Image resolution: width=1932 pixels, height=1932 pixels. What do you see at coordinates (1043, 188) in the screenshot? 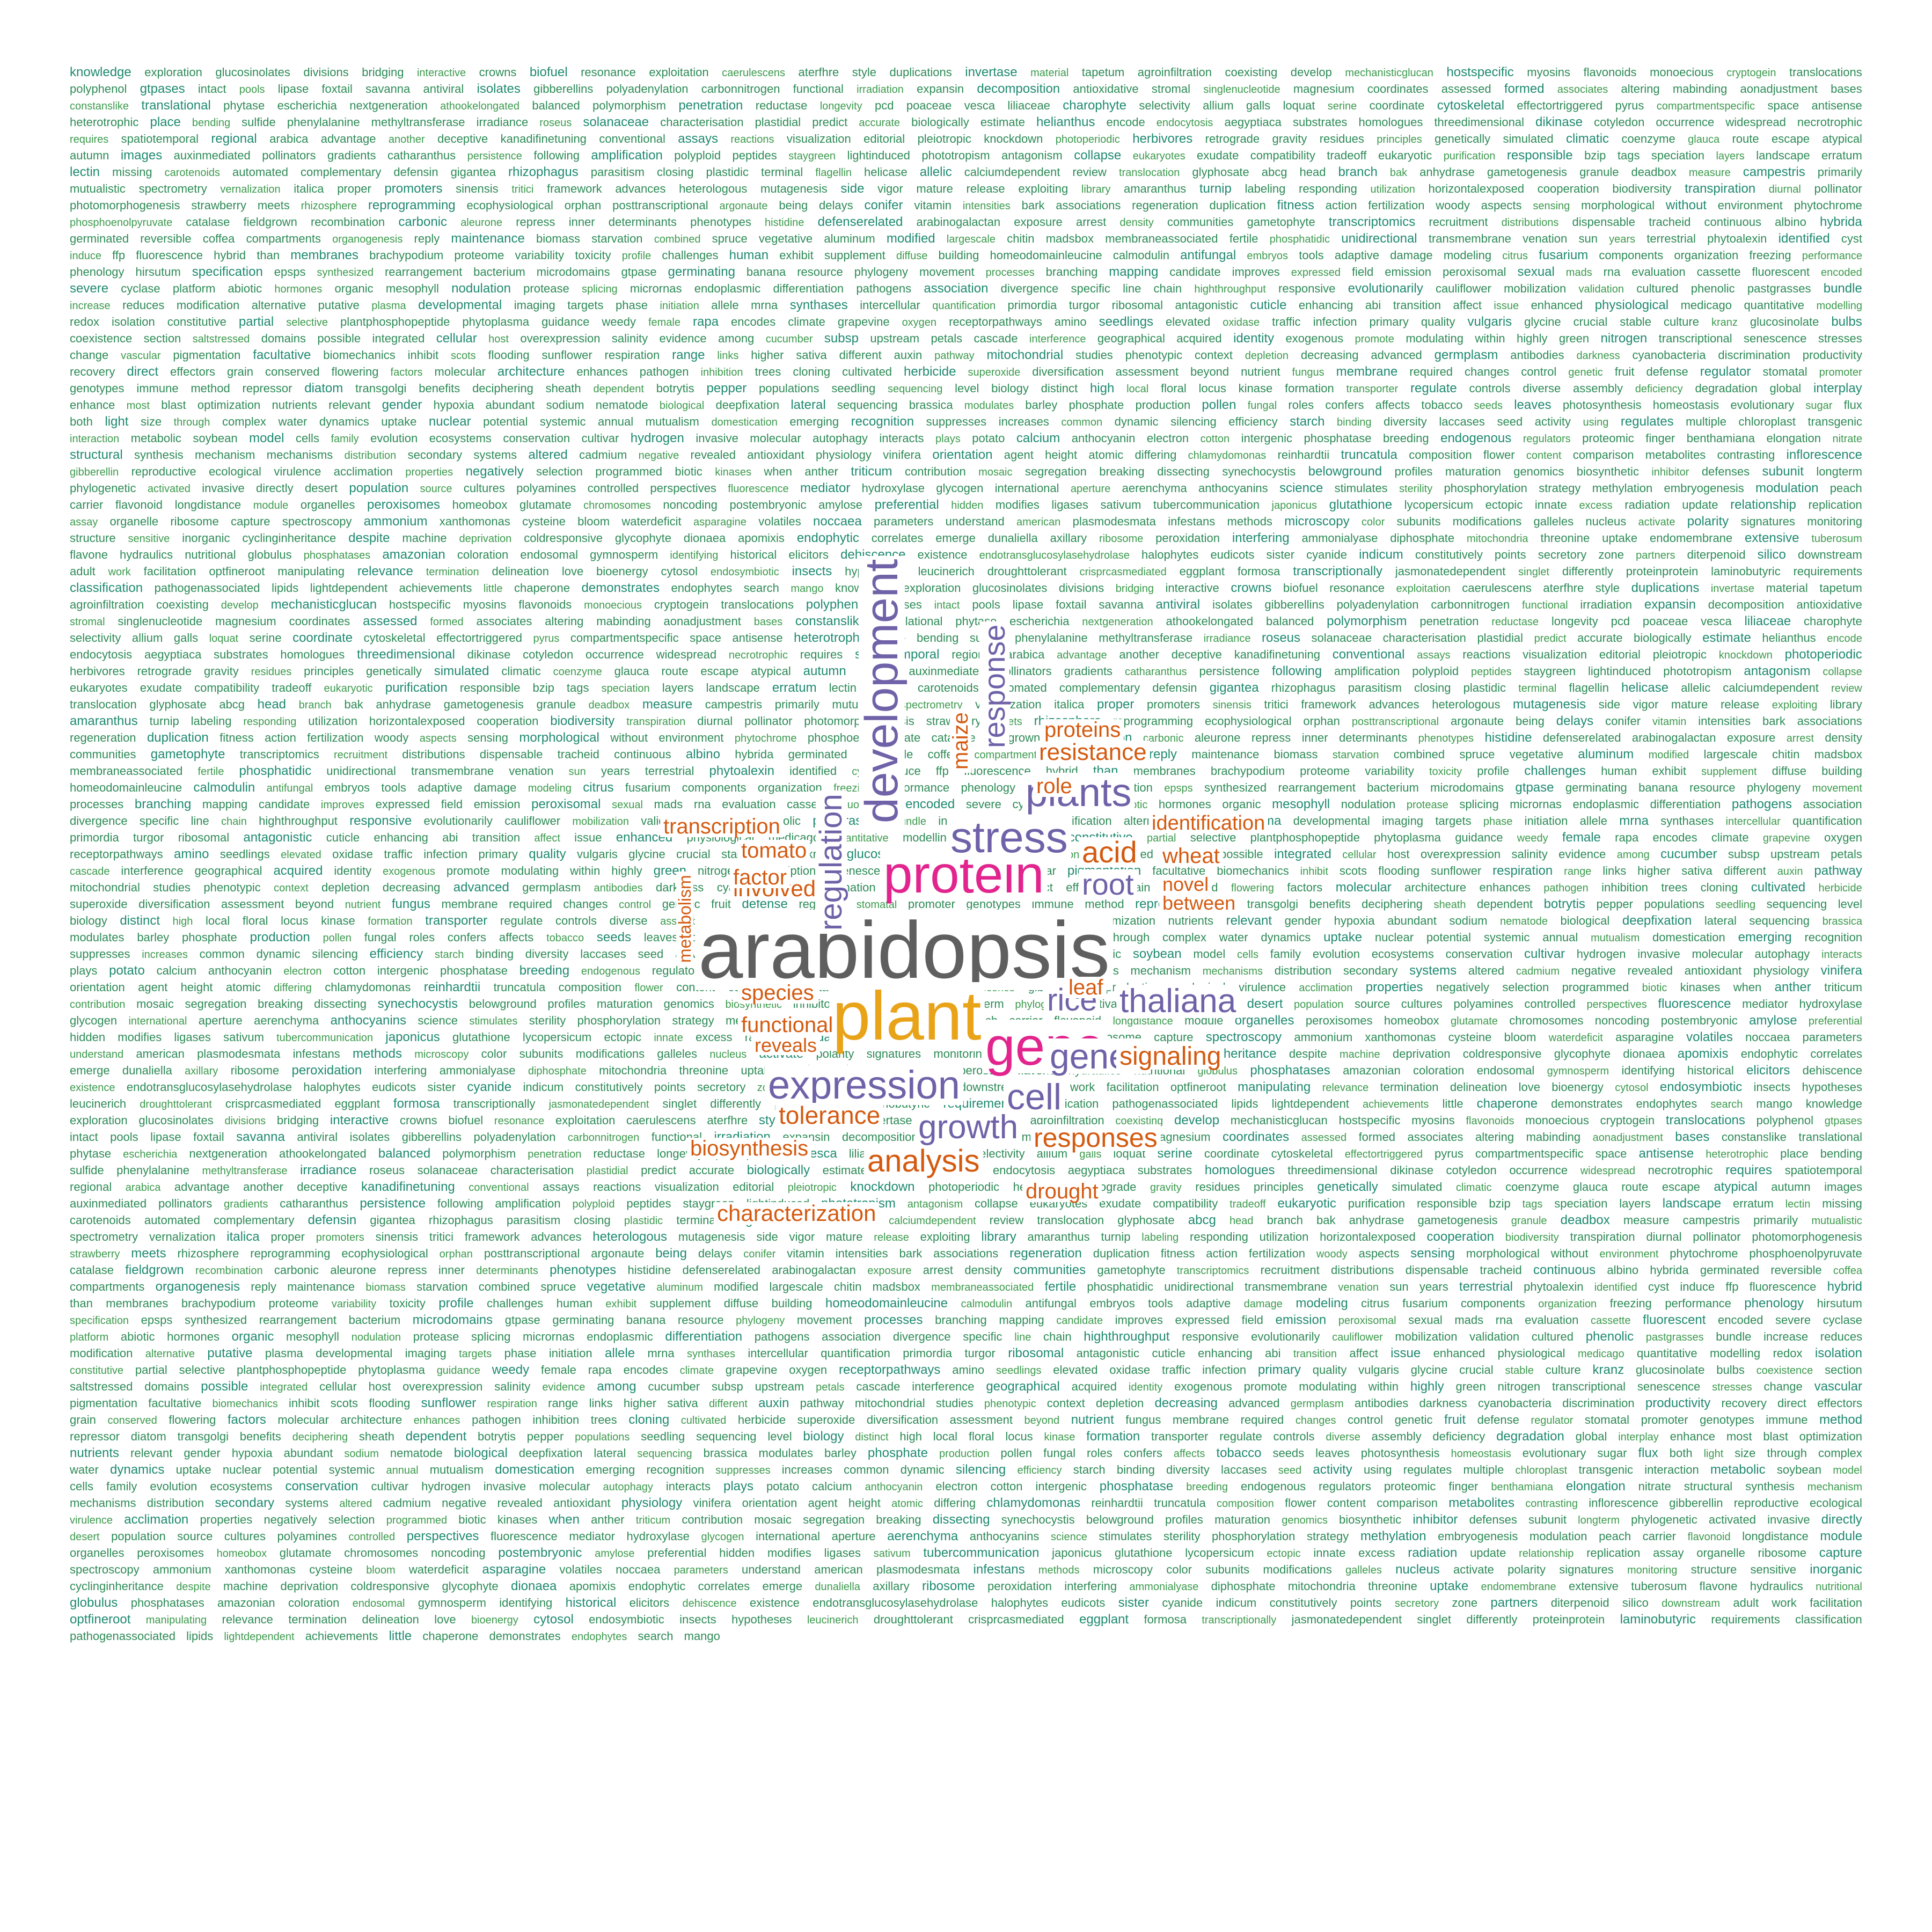
I see `filler-word: exploiting` at bounding box center [1043, 188].